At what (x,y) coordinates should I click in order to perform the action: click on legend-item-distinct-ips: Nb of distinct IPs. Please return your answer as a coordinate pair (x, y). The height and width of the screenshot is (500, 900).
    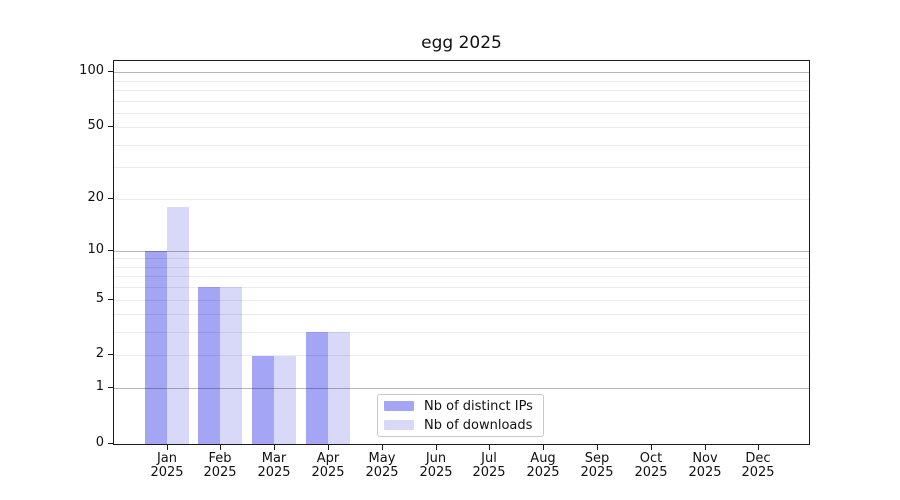
    Looking at the image, I should click on (460, 406).